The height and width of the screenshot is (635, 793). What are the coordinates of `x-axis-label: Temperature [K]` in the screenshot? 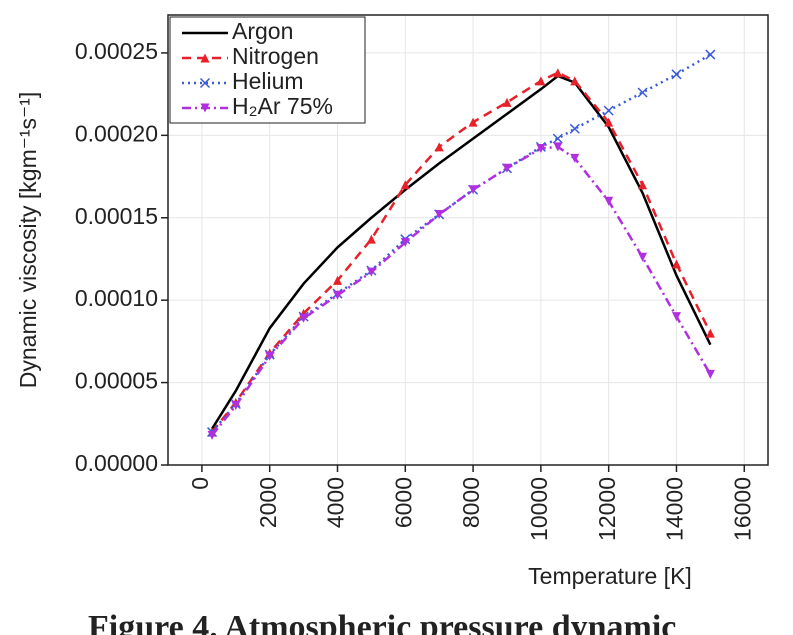 It's located at (610, 576).